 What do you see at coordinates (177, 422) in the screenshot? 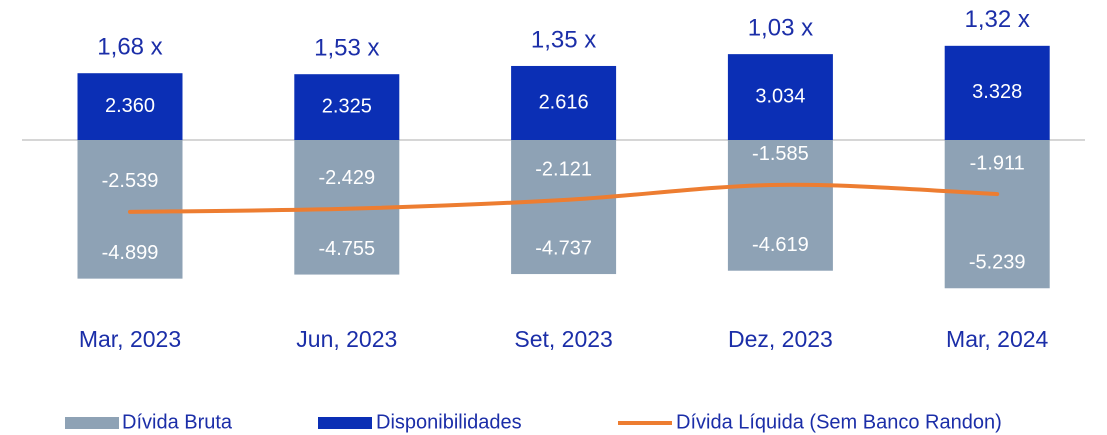
I see `legend-label: Dívida Bruta` at bounding box center [177, 422].